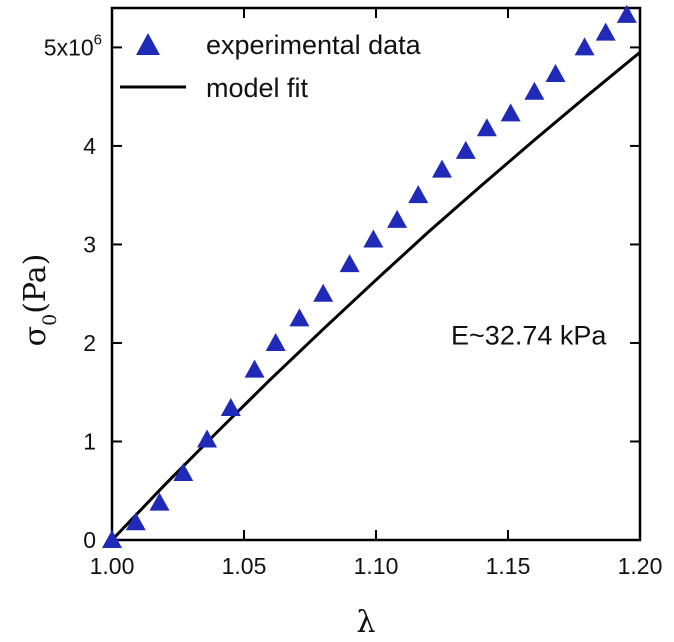  I want to click on legend: experimental data model fit, so click(271, 66).